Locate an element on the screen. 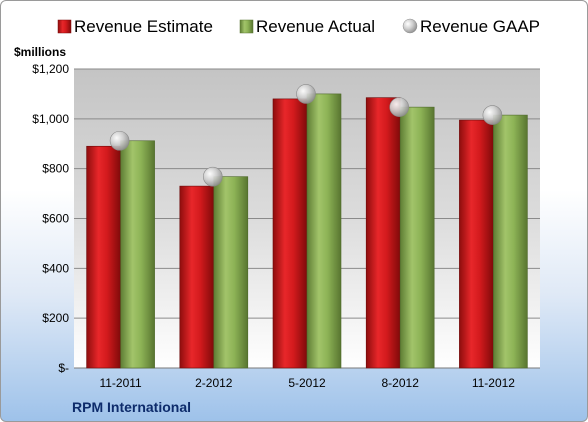 This screenshot has height=422, width=588. x-tick-label: 2-2012 is located at coordinates (214, 383).